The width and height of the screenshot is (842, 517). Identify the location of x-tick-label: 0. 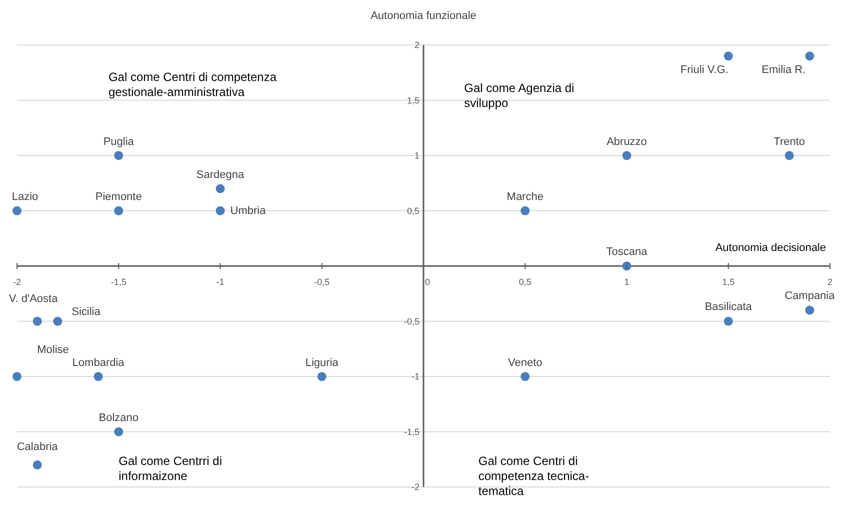
(427, 282).